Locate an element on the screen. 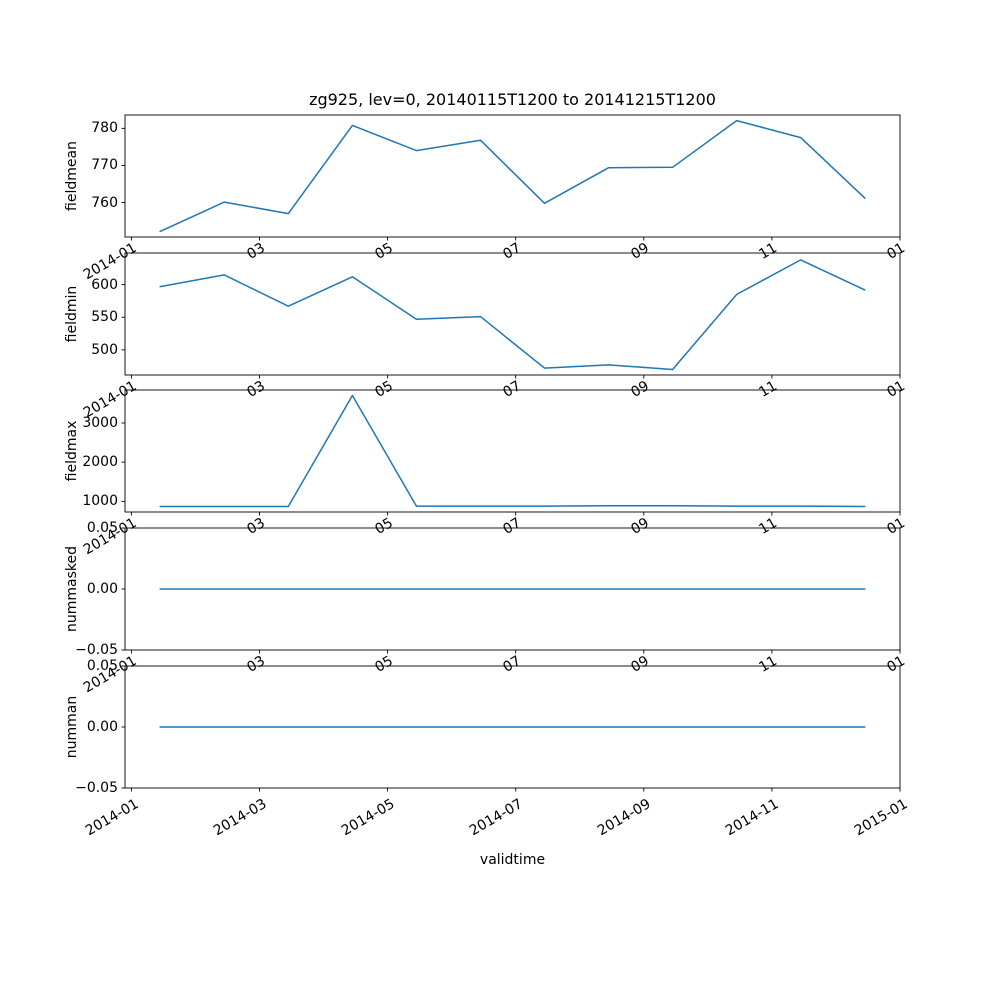 The image size is (1000, 1000). y-tick-label: 780 is located at coordinates (104, 128).